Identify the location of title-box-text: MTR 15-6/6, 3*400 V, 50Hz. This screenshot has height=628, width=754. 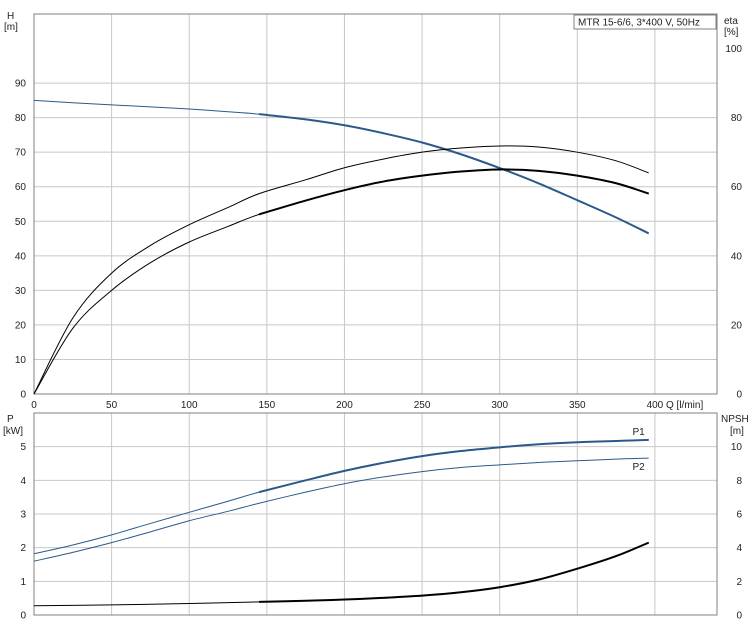
(639, 23).